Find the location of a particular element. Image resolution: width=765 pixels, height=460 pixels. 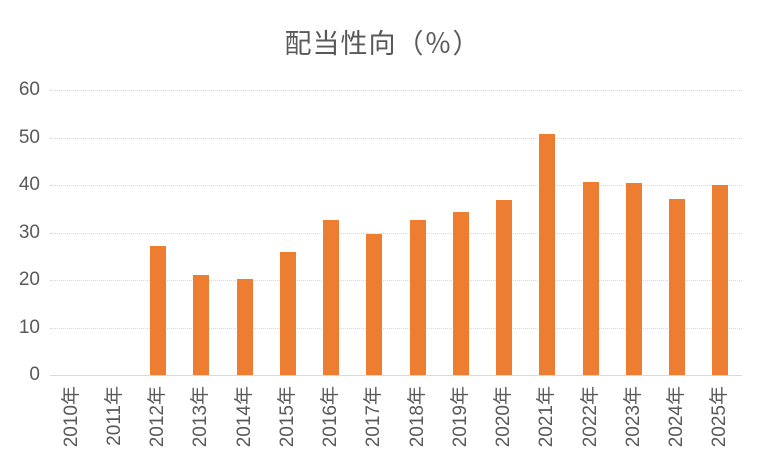

bar-2023年 is located at coordinates (633, 279).